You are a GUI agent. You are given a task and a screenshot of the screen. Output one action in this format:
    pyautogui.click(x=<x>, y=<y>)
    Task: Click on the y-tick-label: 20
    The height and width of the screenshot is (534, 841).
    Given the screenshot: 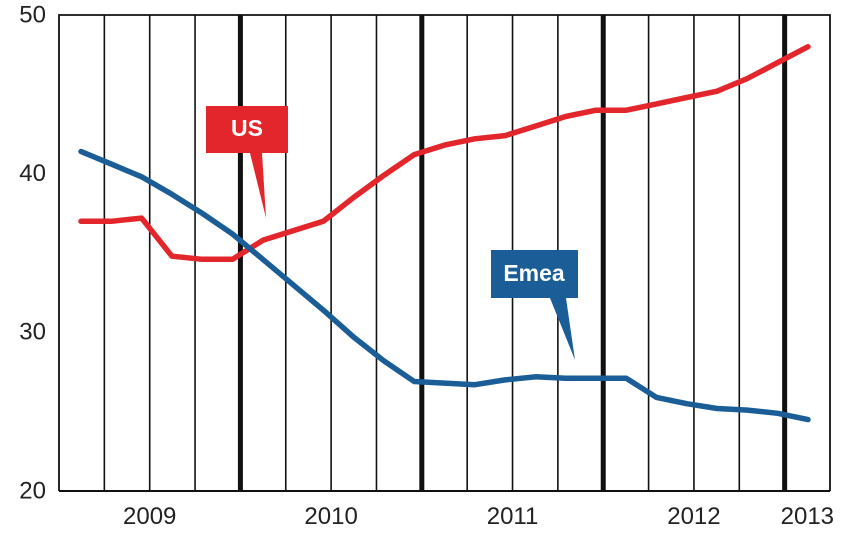 What is the action you would take?
    pyautogui.click(x=32, y=490)
    